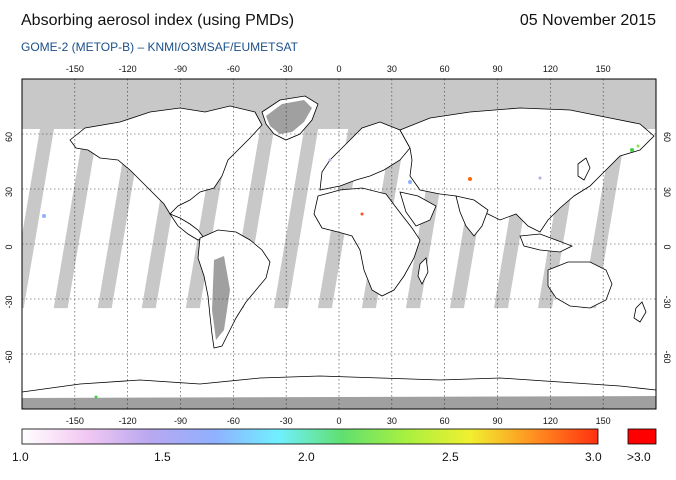  What do you see at coordinates (166, 160) in the screenshot?
I see `north-america` at bounding box center [166, 160].